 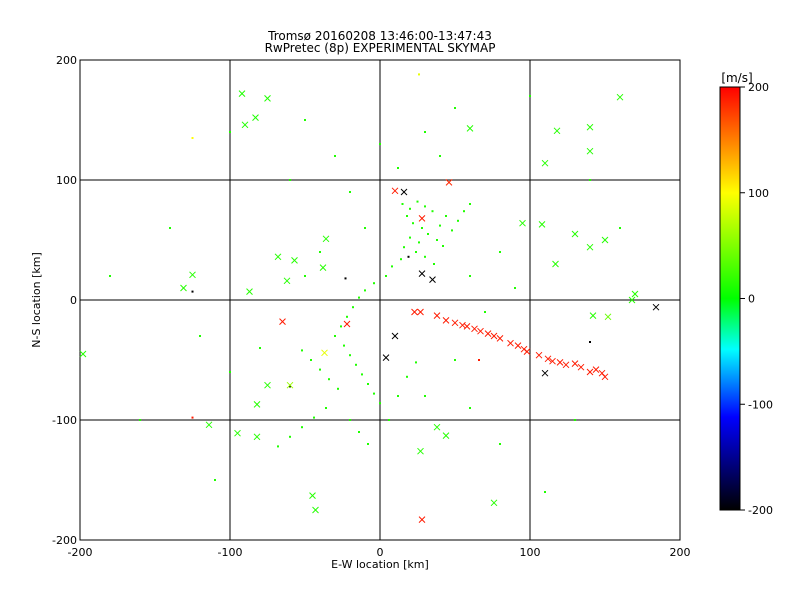 What do you see at coordinates (736, 78) in the screenshot?
I see `colorbar-label: [m/s]` at bounding box center [736, 78].